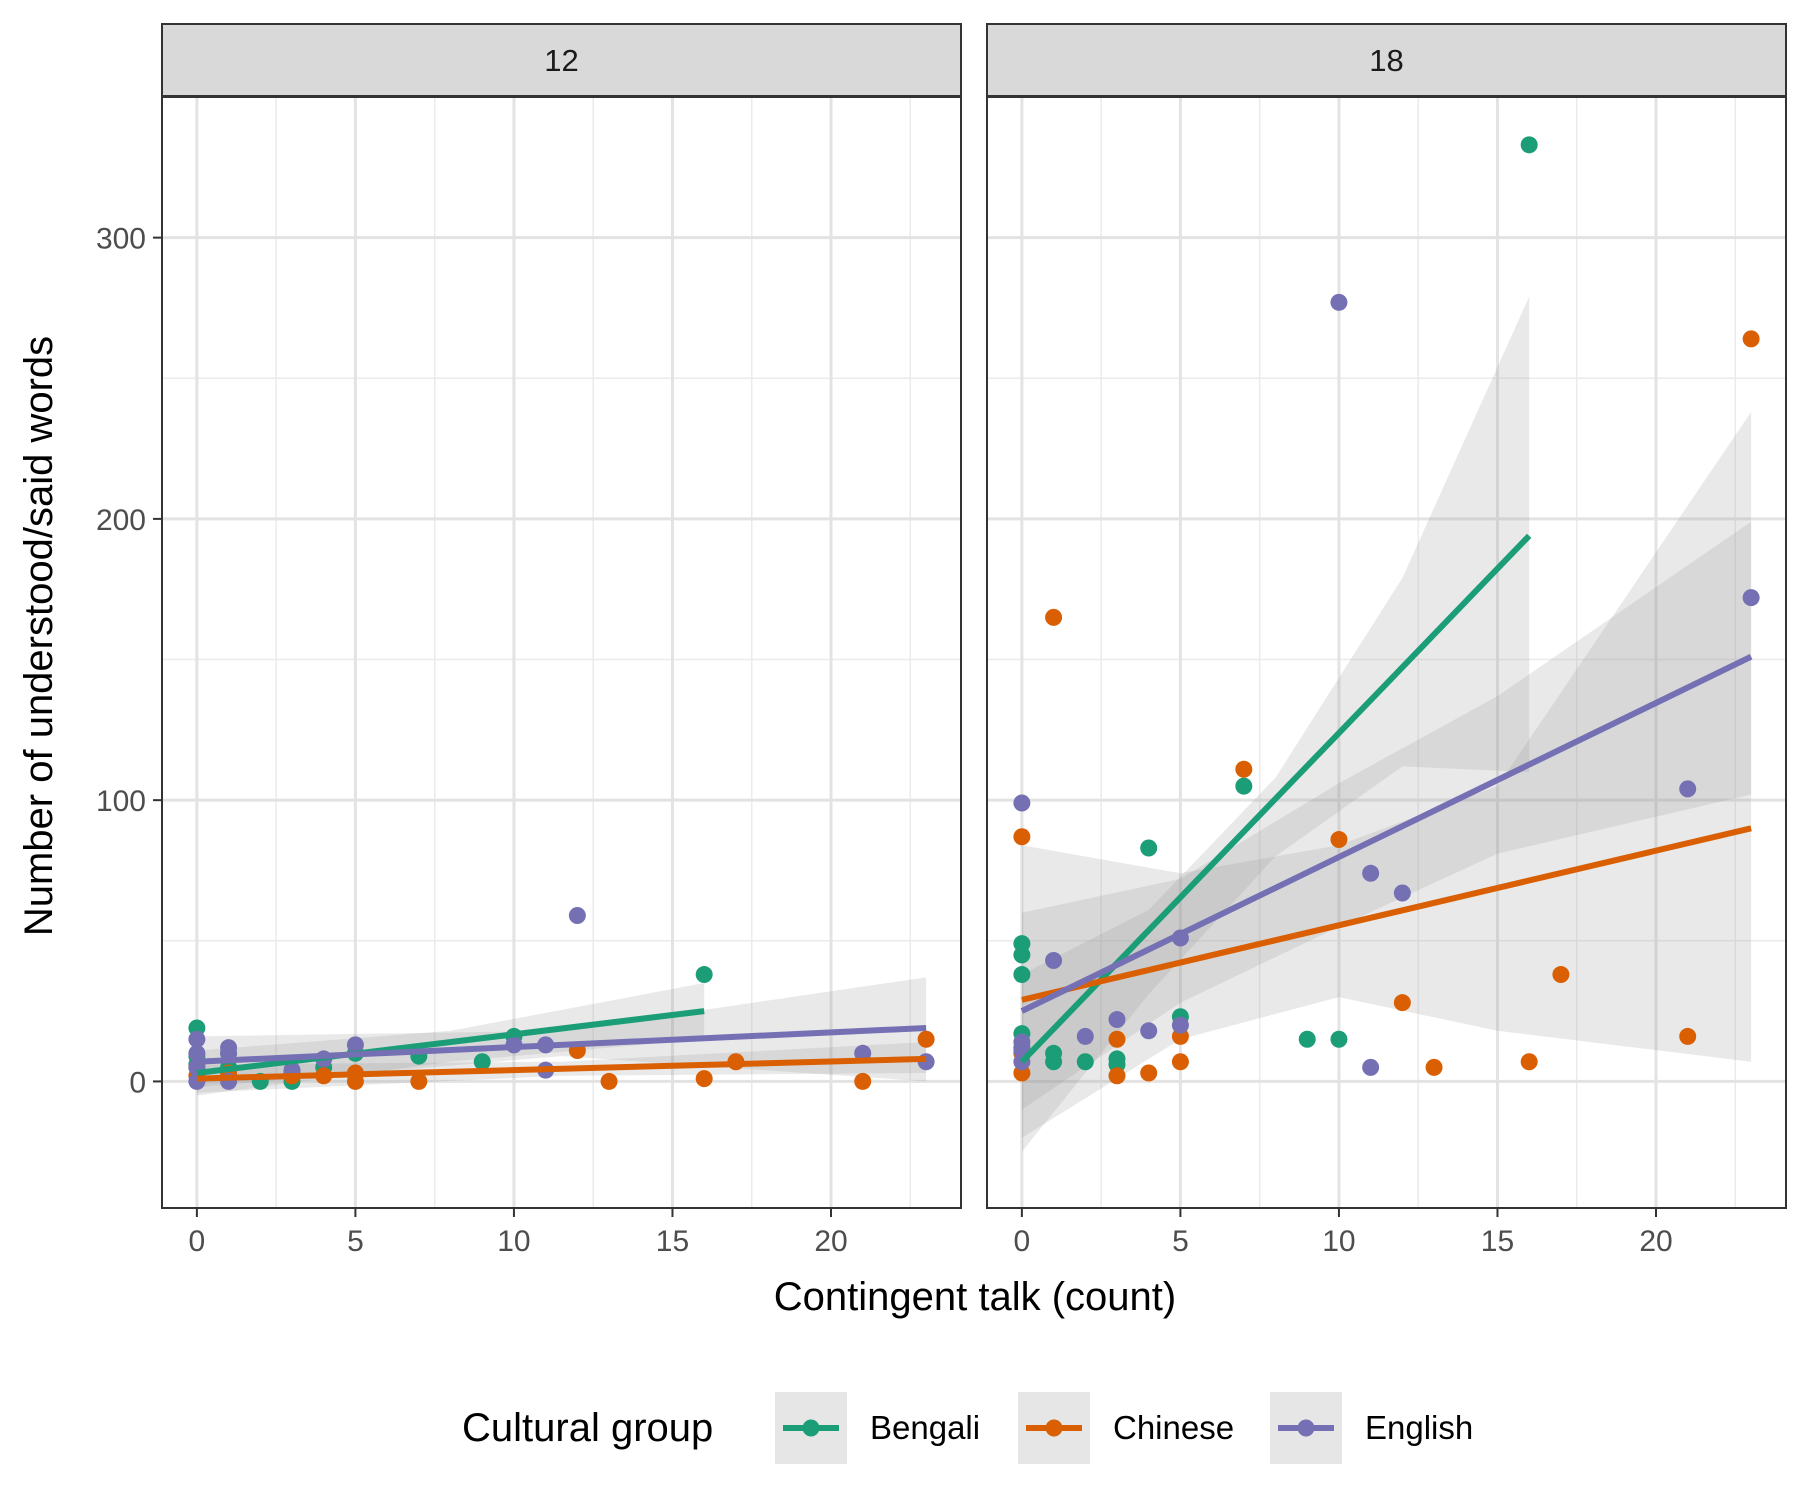  Describe the element at coordinates (925, 1427) in the screenshot. I see `legend-label: Bengali` at that location.